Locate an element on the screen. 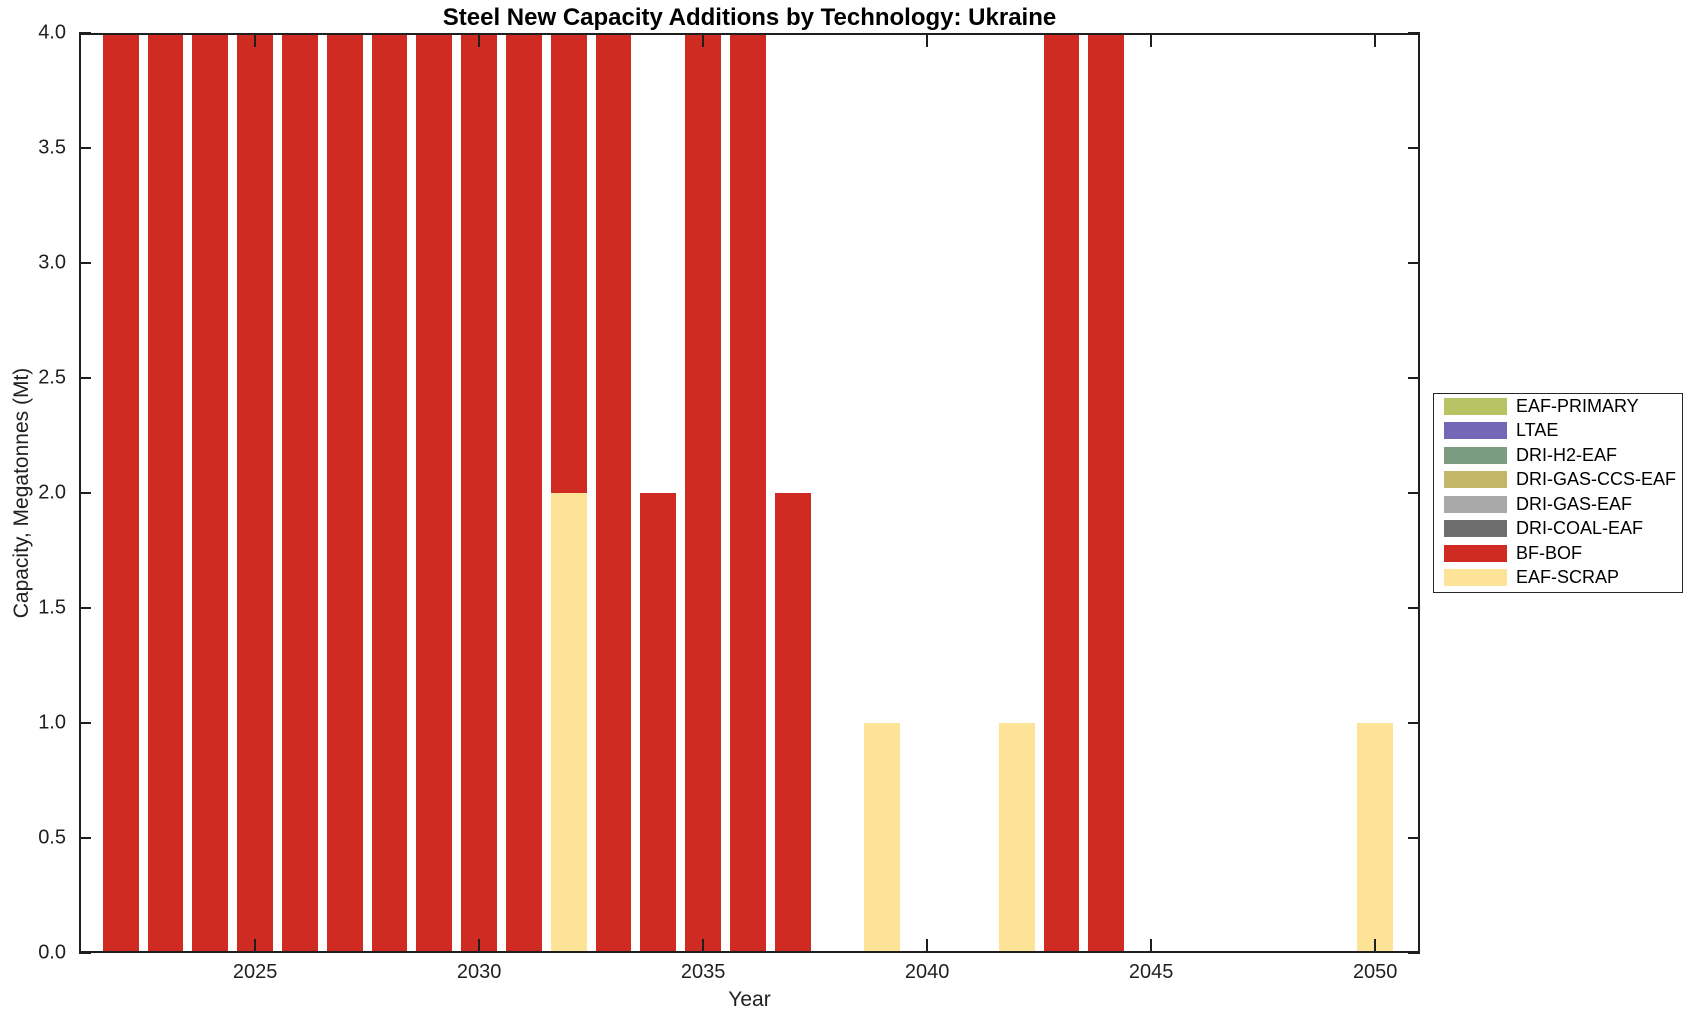  x-tick-top-2035 is located at coordinates (703, 40).